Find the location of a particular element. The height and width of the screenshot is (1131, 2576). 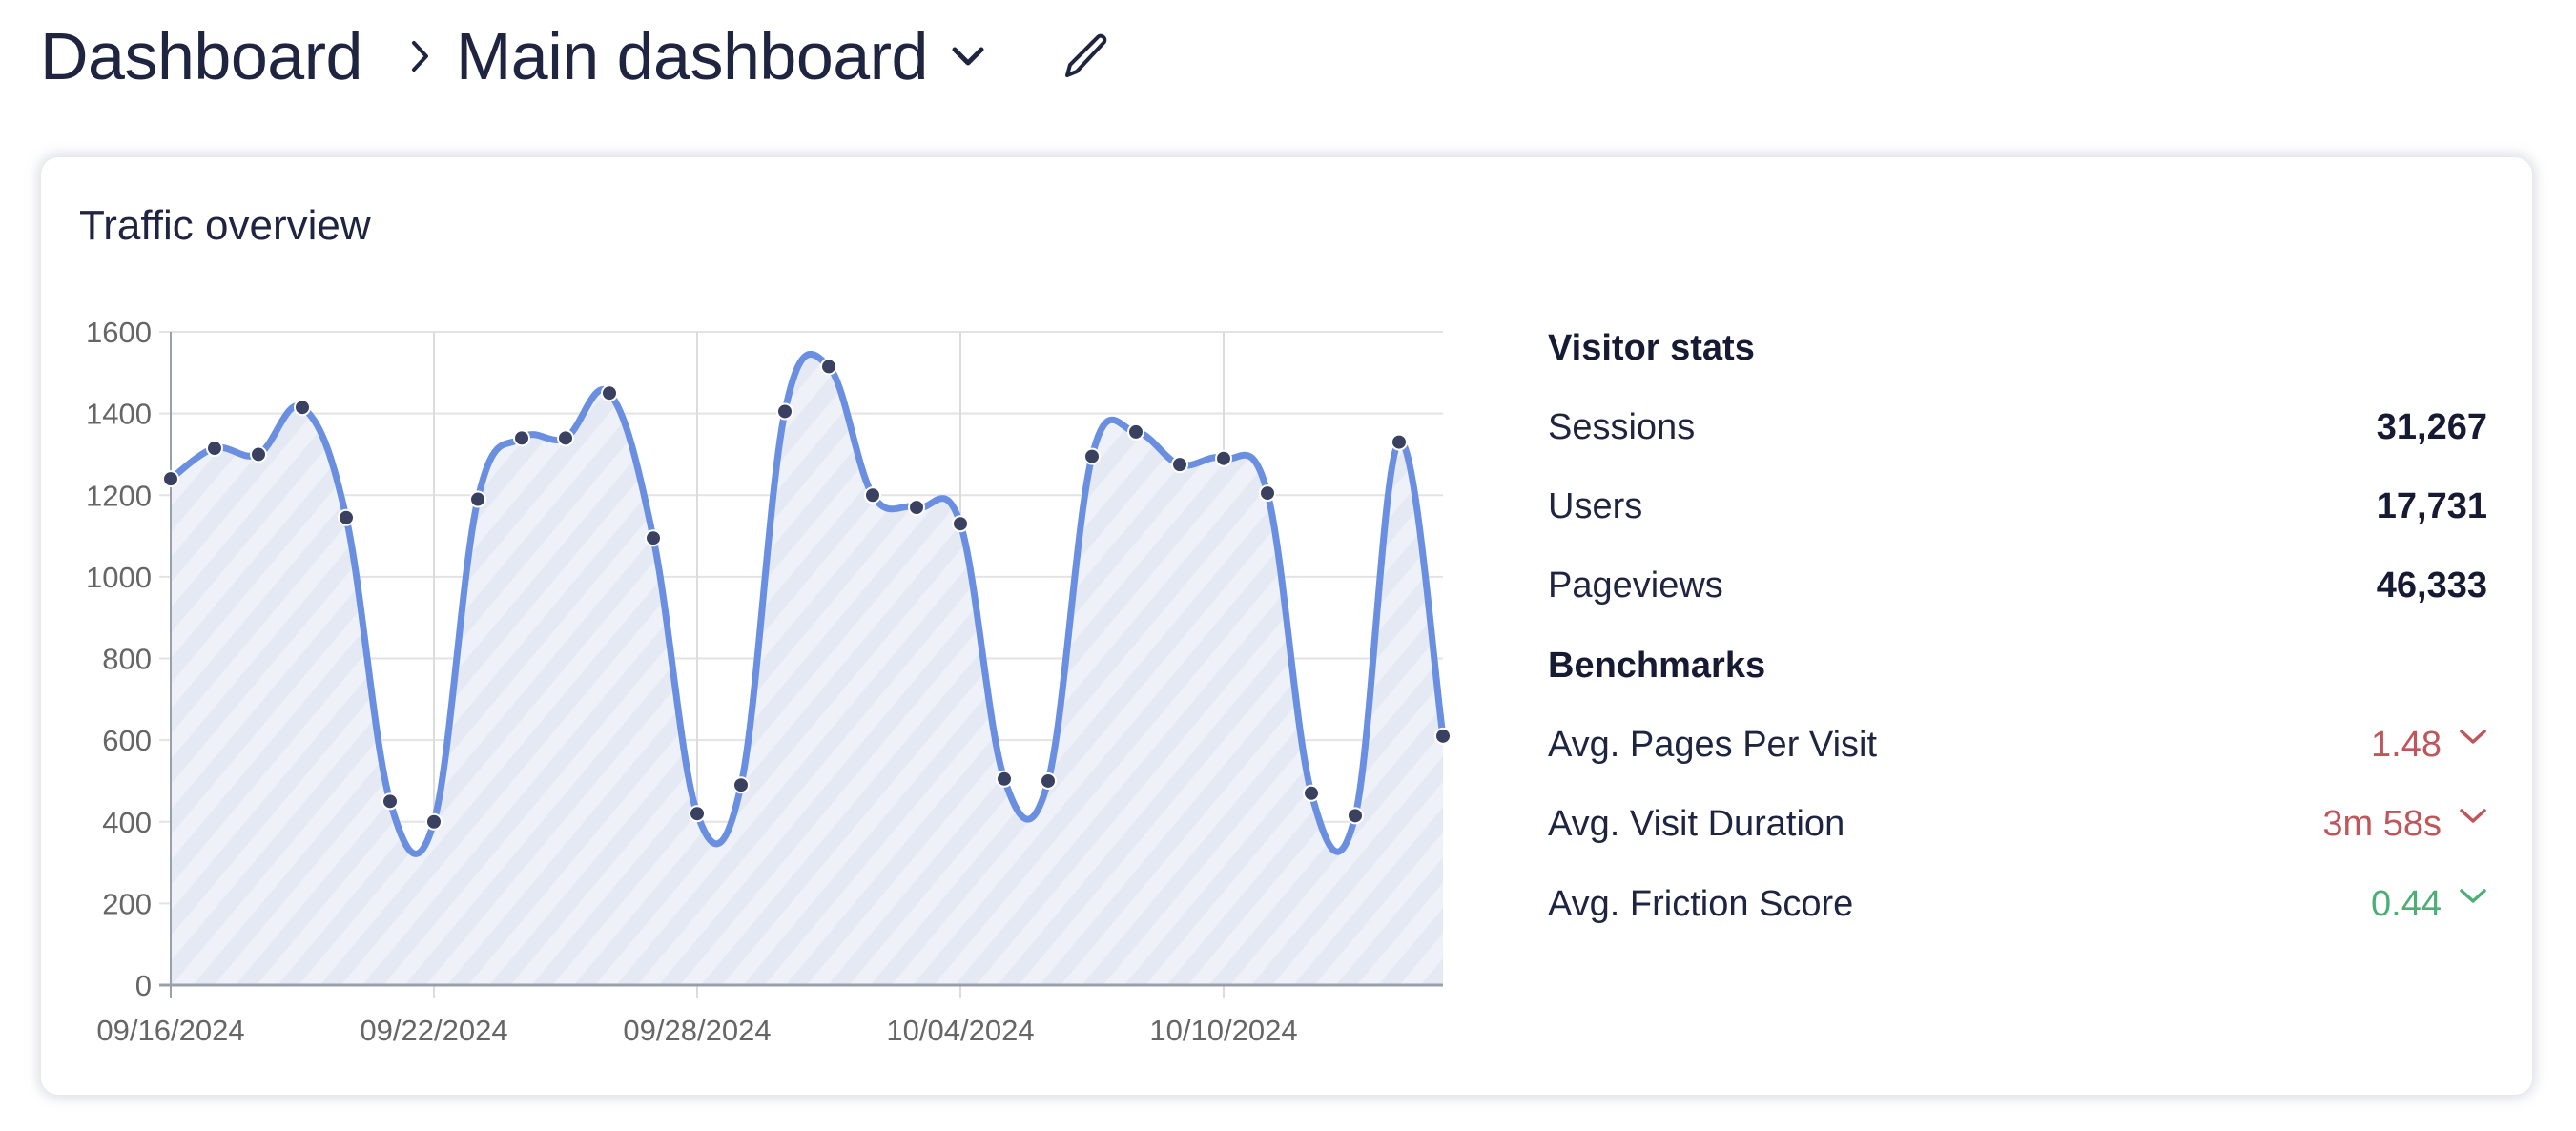

pencil-icon is located at coordinates (1085, 55).